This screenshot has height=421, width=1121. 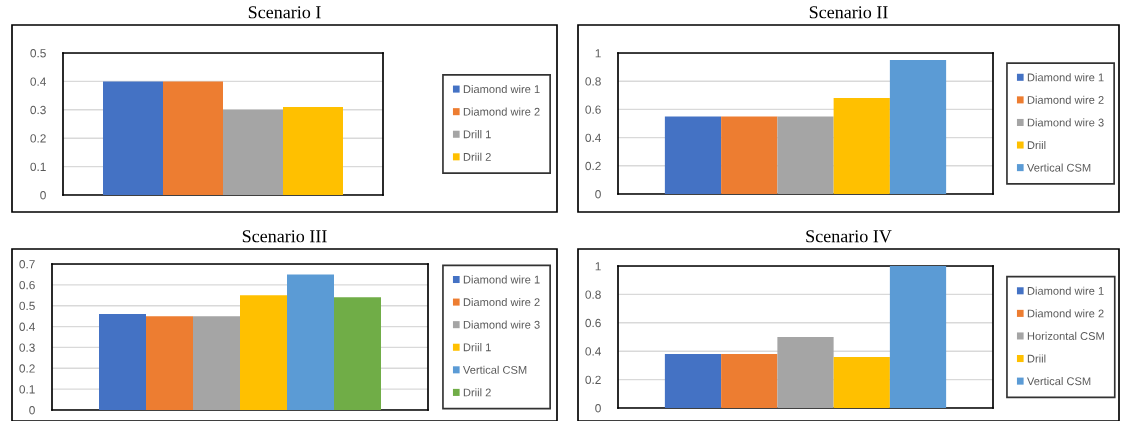 What do you see at coordinates (284, 236) in the screenshot?
I see `chart-title: Scenario III` at bounding box center [284, 236].